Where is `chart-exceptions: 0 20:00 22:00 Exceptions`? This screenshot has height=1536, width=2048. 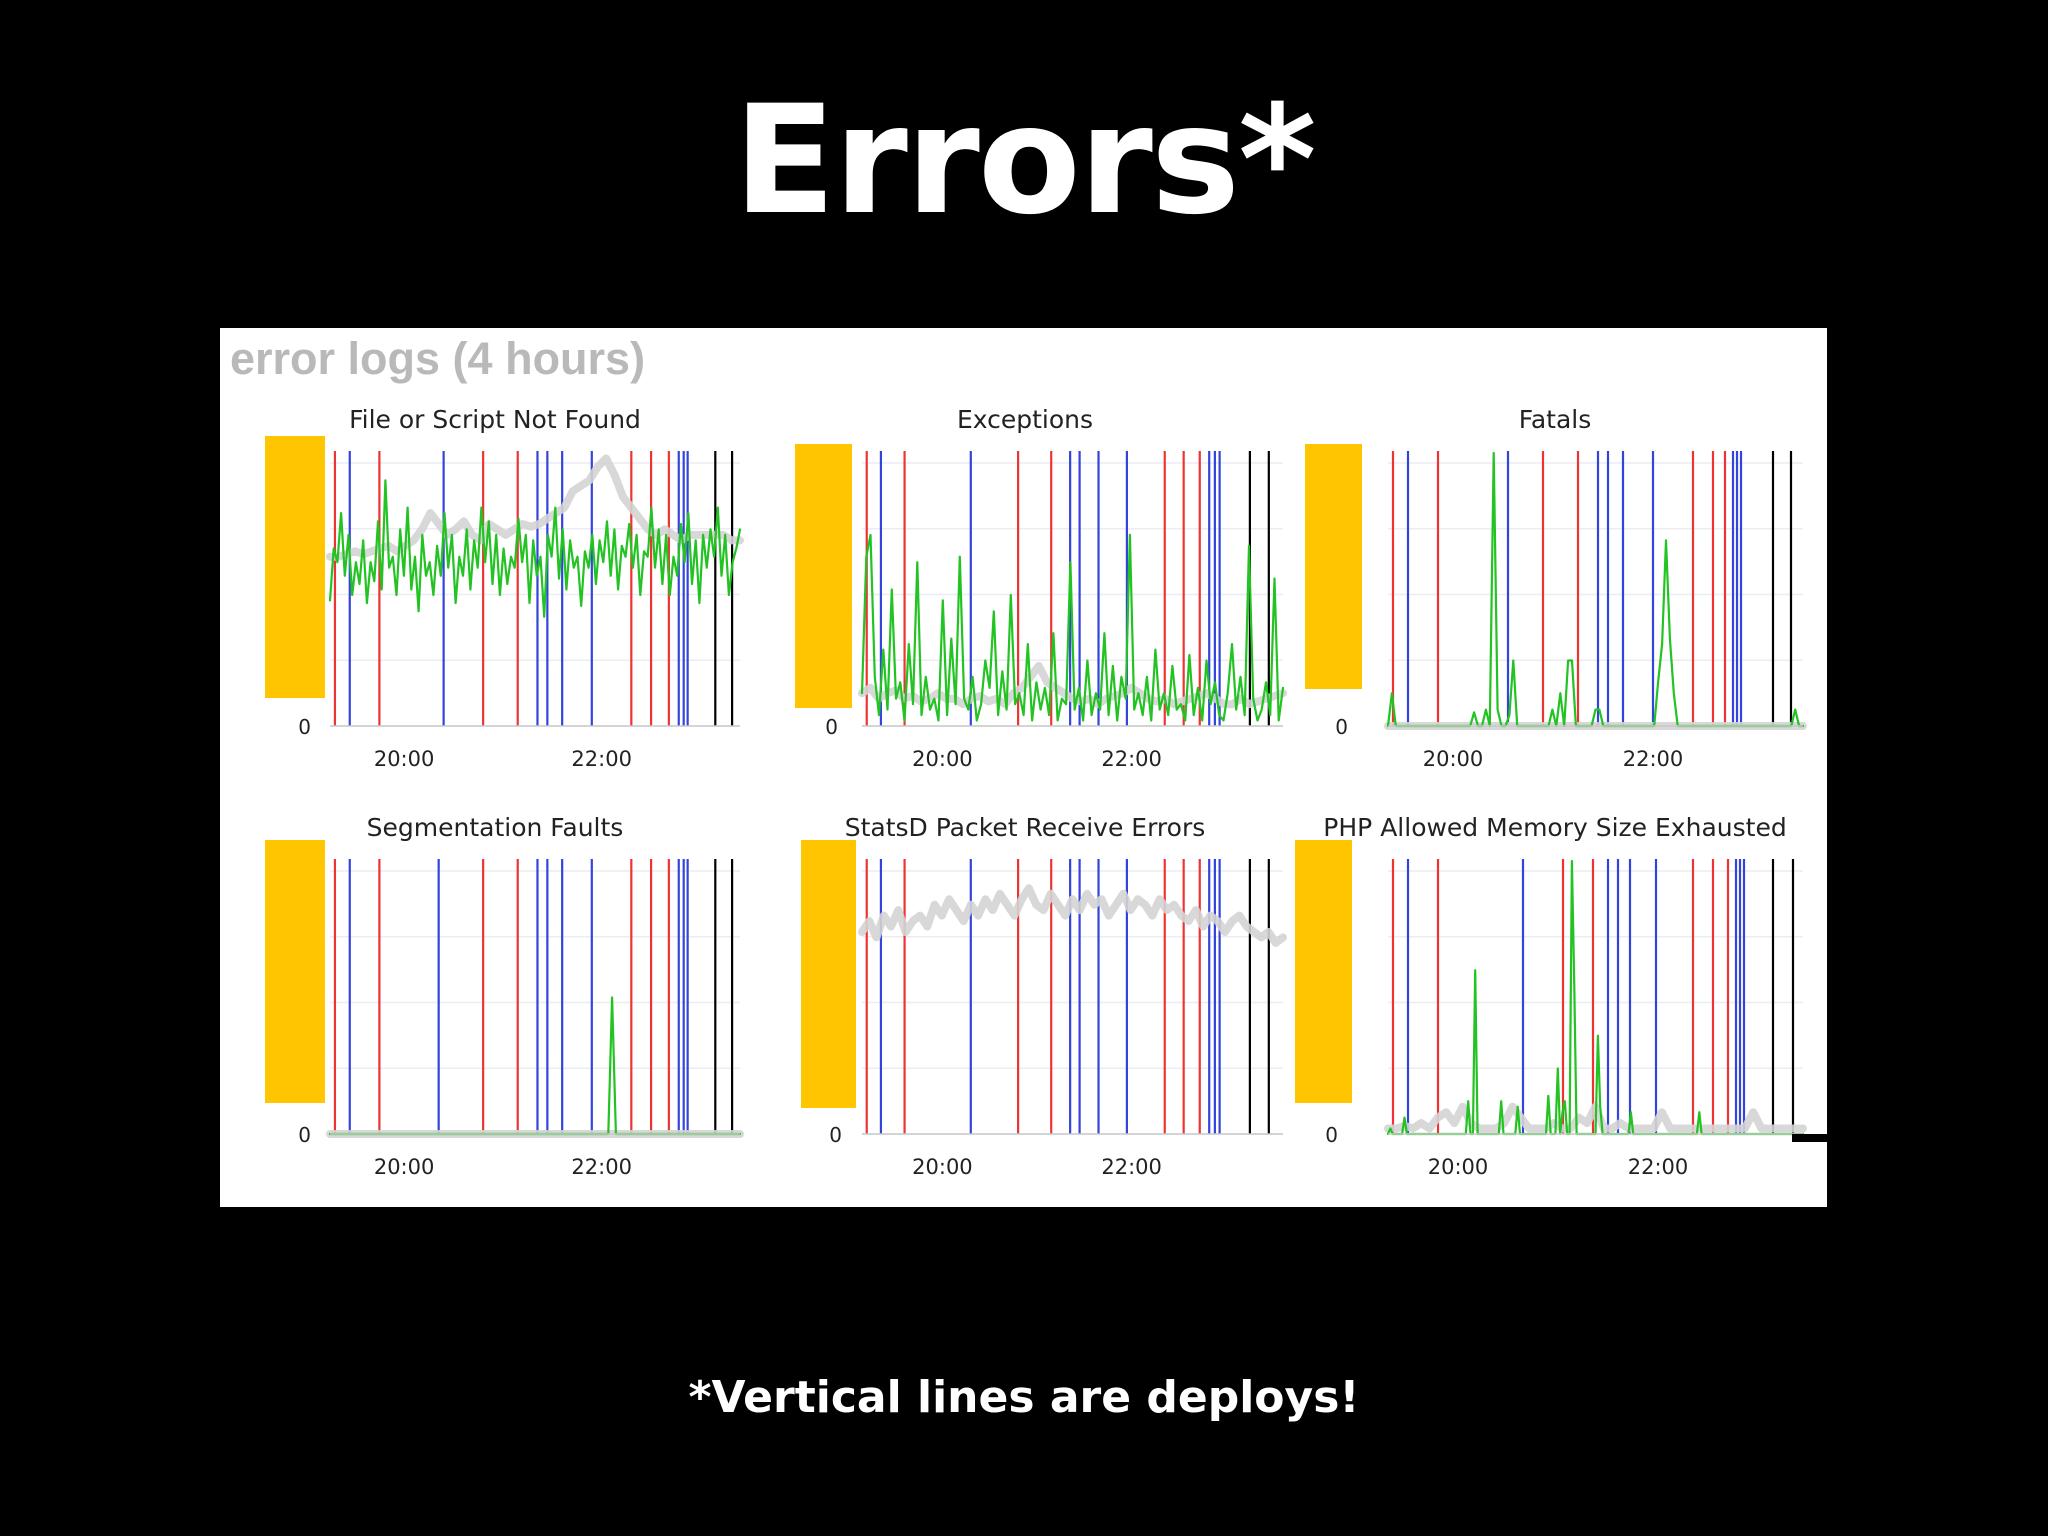 chart-exceptions: 0 20:00 22:00 Exceptions is located at coordinates (1026, 549).